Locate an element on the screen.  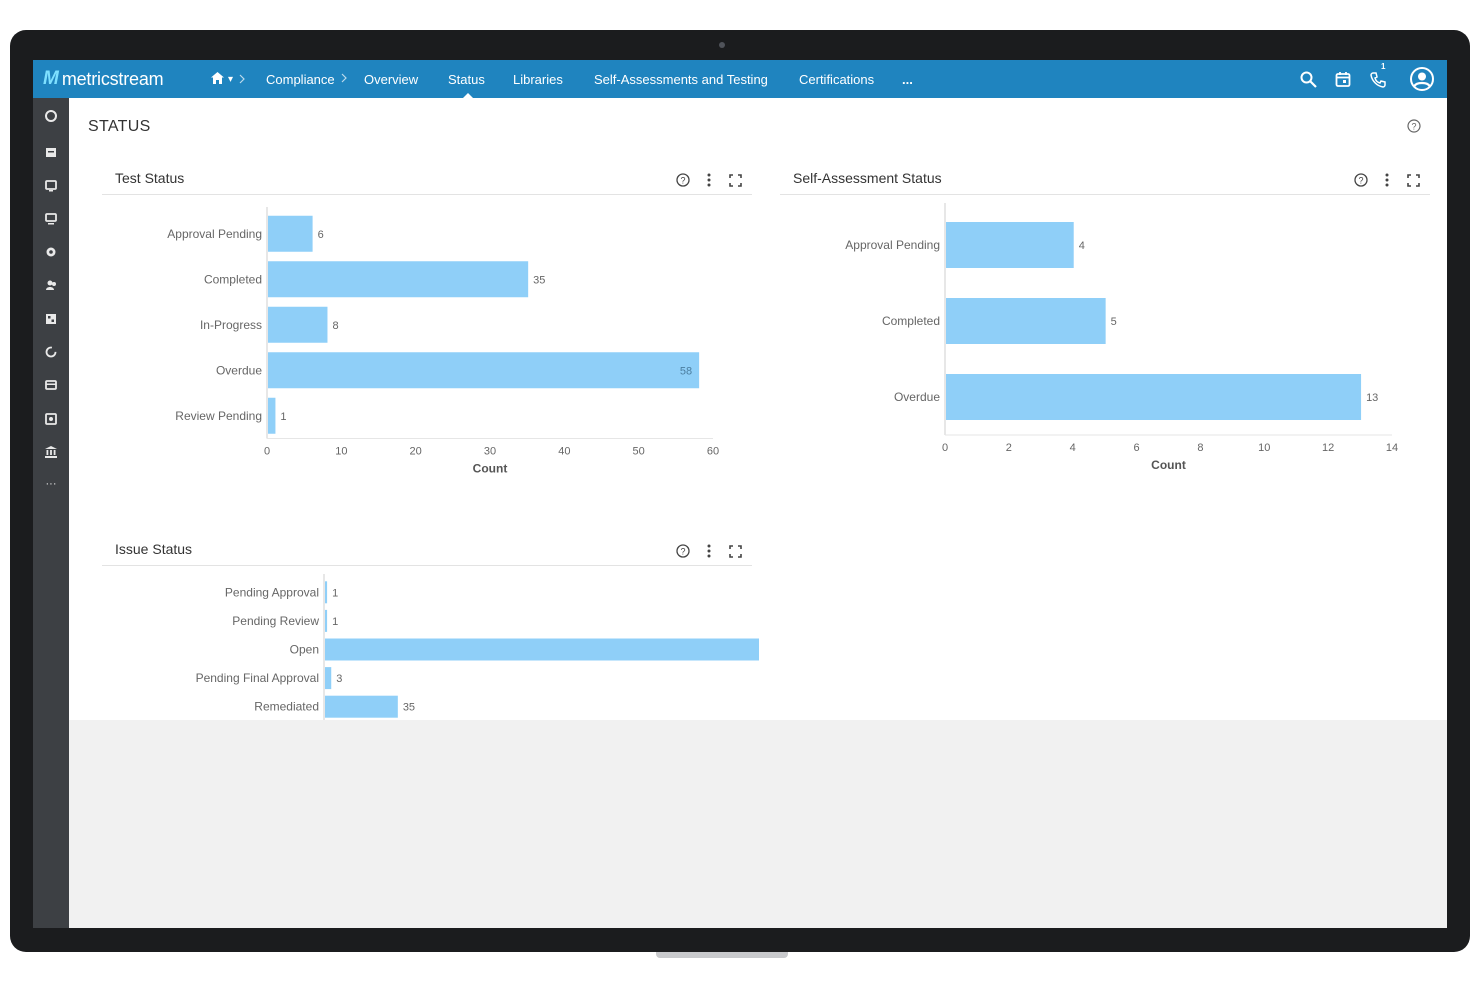
test_status-value-label: 1 is located at coordinates (283, 417).